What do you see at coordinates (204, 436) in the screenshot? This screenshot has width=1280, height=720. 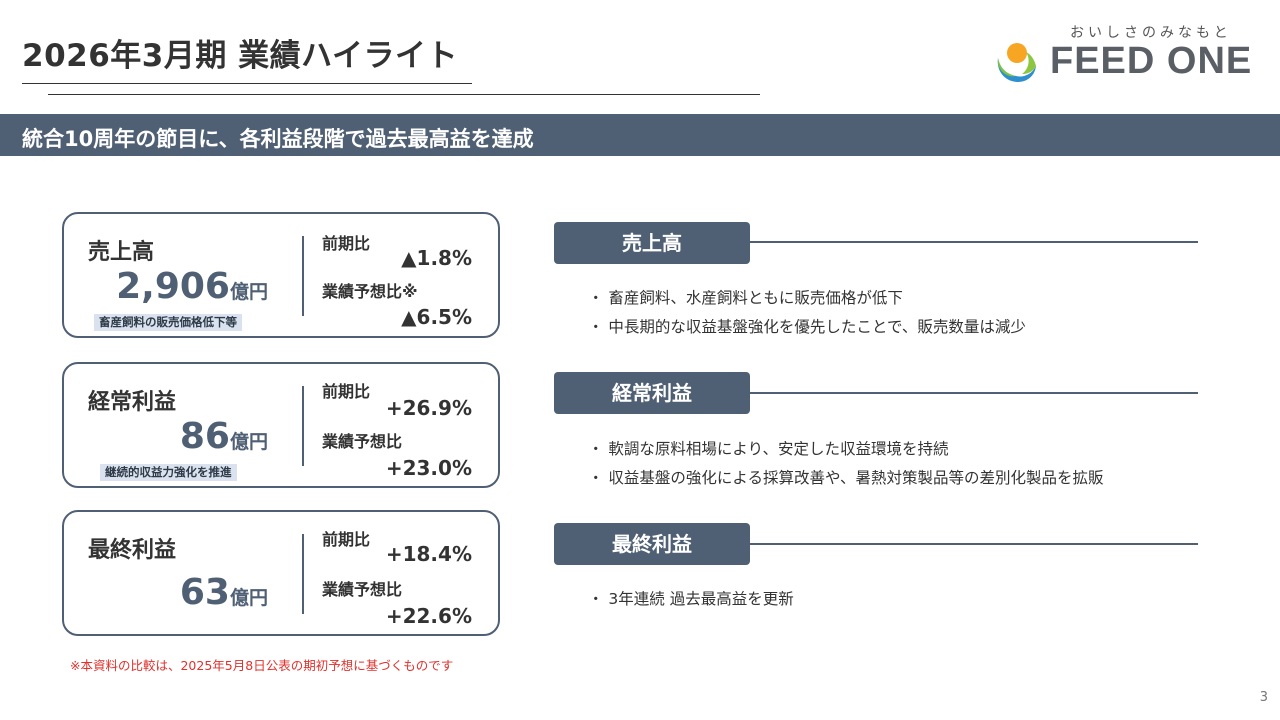 I see `metric-number: 86` at bounding box center [204, 436].